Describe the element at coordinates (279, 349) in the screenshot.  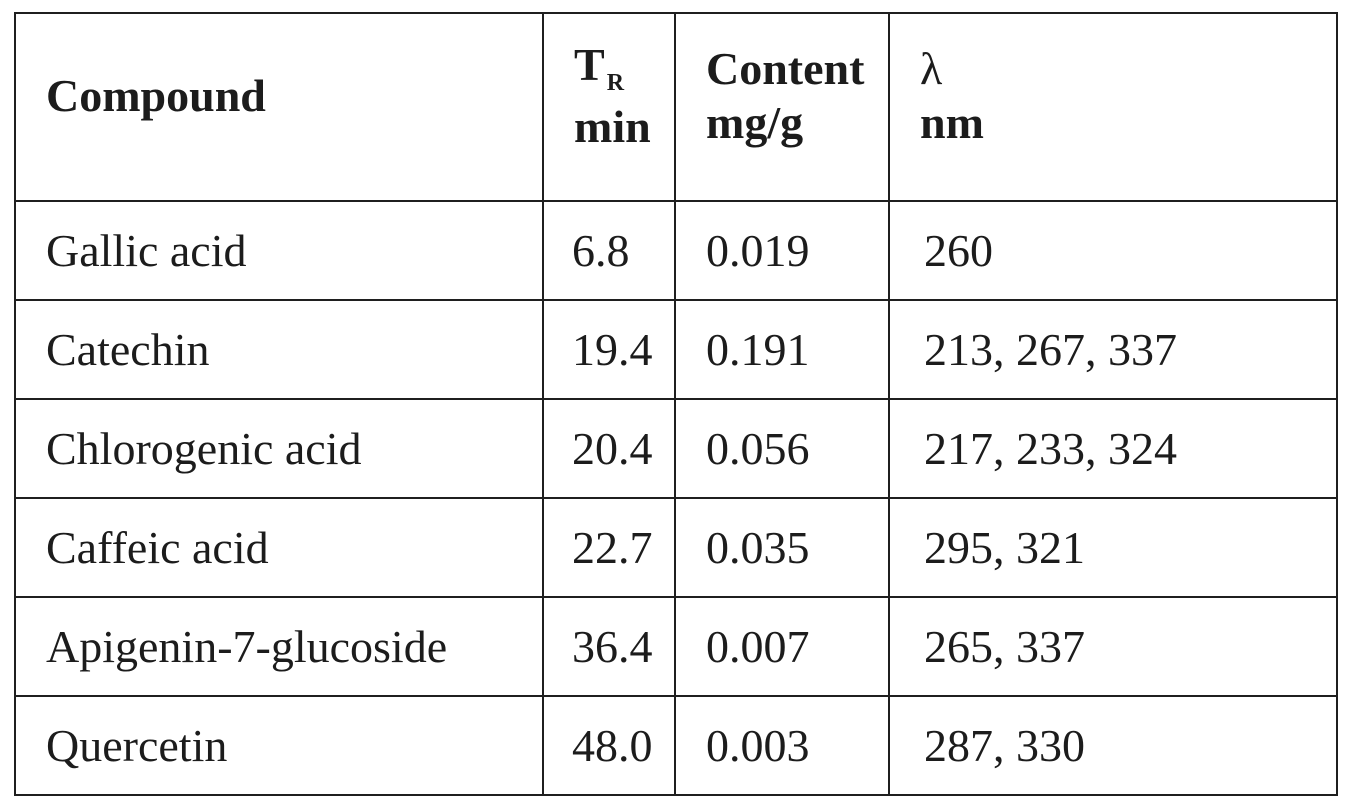
I see `cell-compound: Catechin` at that location.